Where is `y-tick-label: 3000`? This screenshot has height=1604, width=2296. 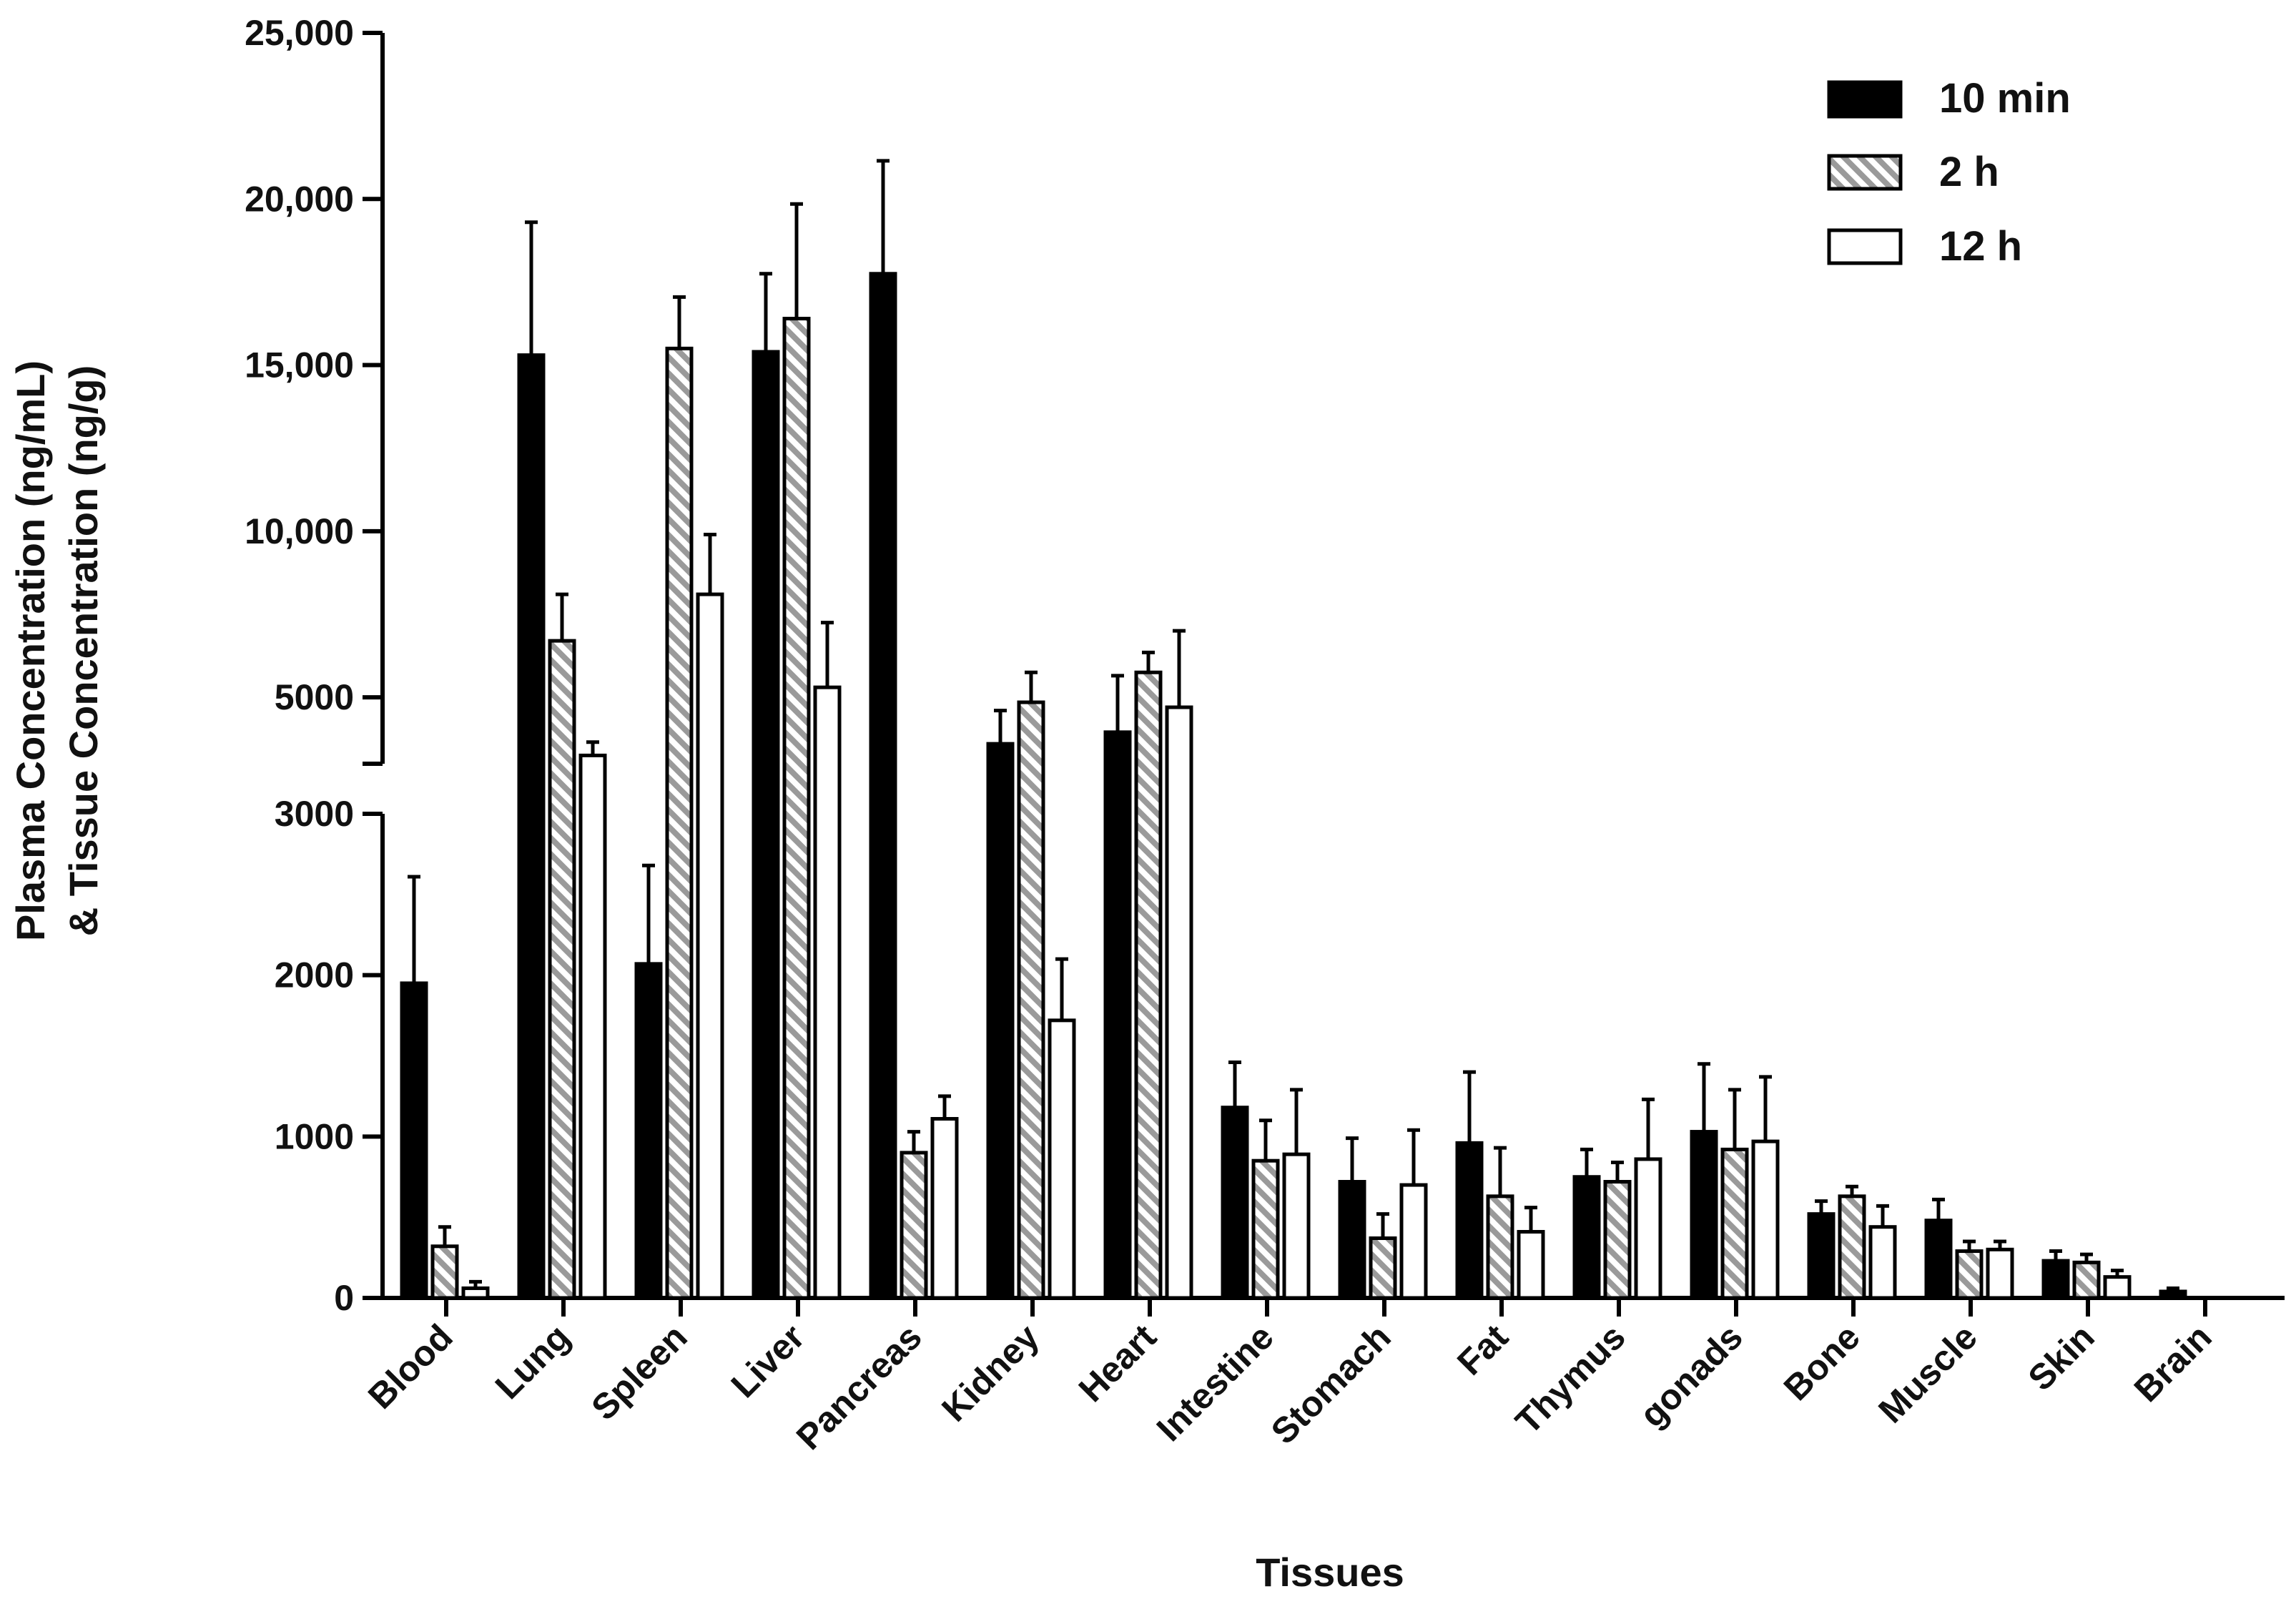 y-tick-label: 3000 is located at coordinates (315, 814).